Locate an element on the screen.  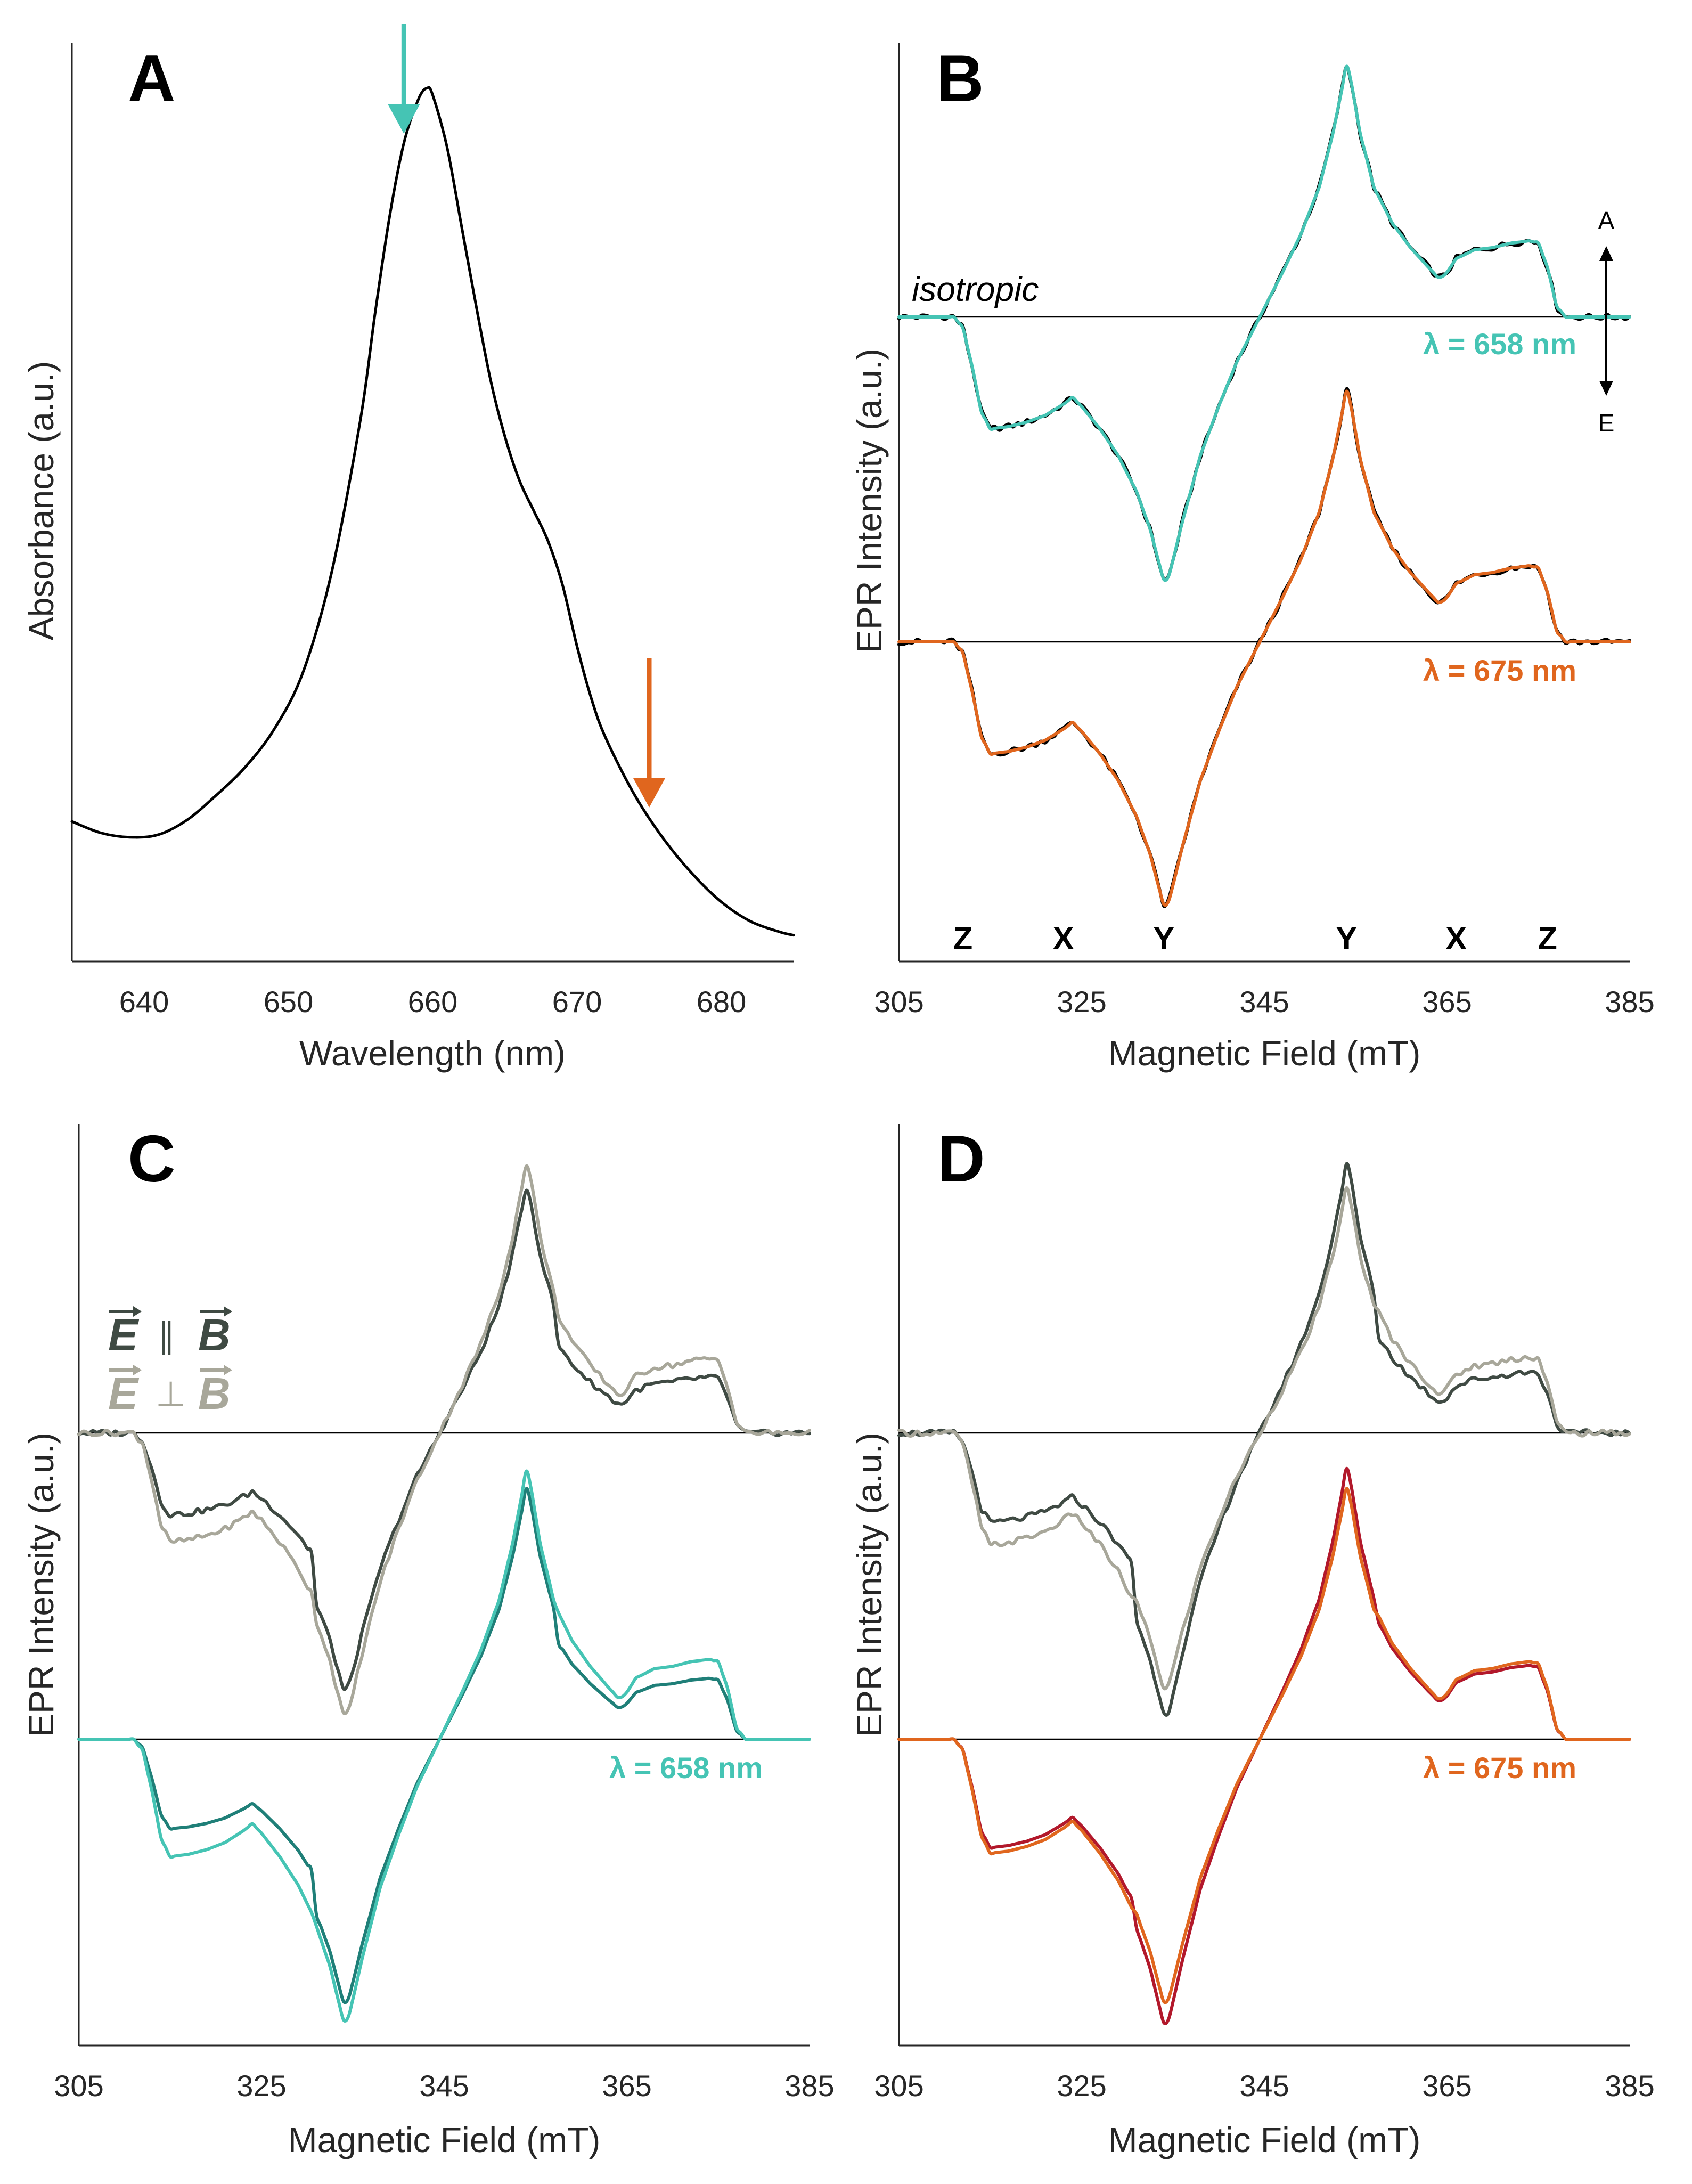
absorption-emission-indicator: A E is located at coordinates (1606, 322).